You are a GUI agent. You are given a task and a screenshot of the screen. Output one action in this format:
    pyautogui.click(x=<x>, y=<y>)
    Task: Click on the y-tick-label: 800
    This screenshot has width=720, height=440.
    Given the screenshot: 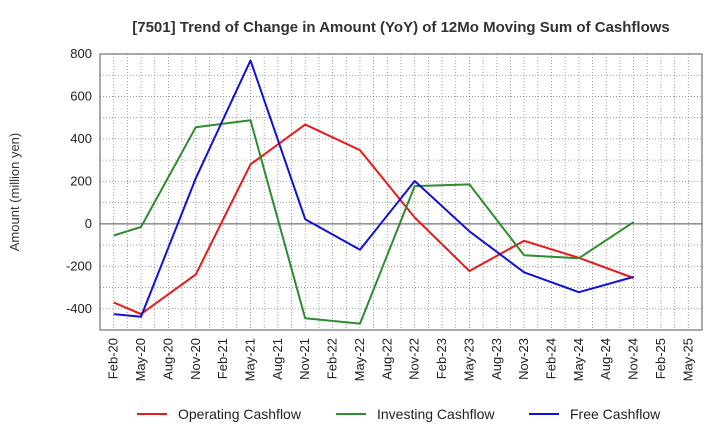 What is the action you would take?
    pyautogui.click(x=81, y=53)
    